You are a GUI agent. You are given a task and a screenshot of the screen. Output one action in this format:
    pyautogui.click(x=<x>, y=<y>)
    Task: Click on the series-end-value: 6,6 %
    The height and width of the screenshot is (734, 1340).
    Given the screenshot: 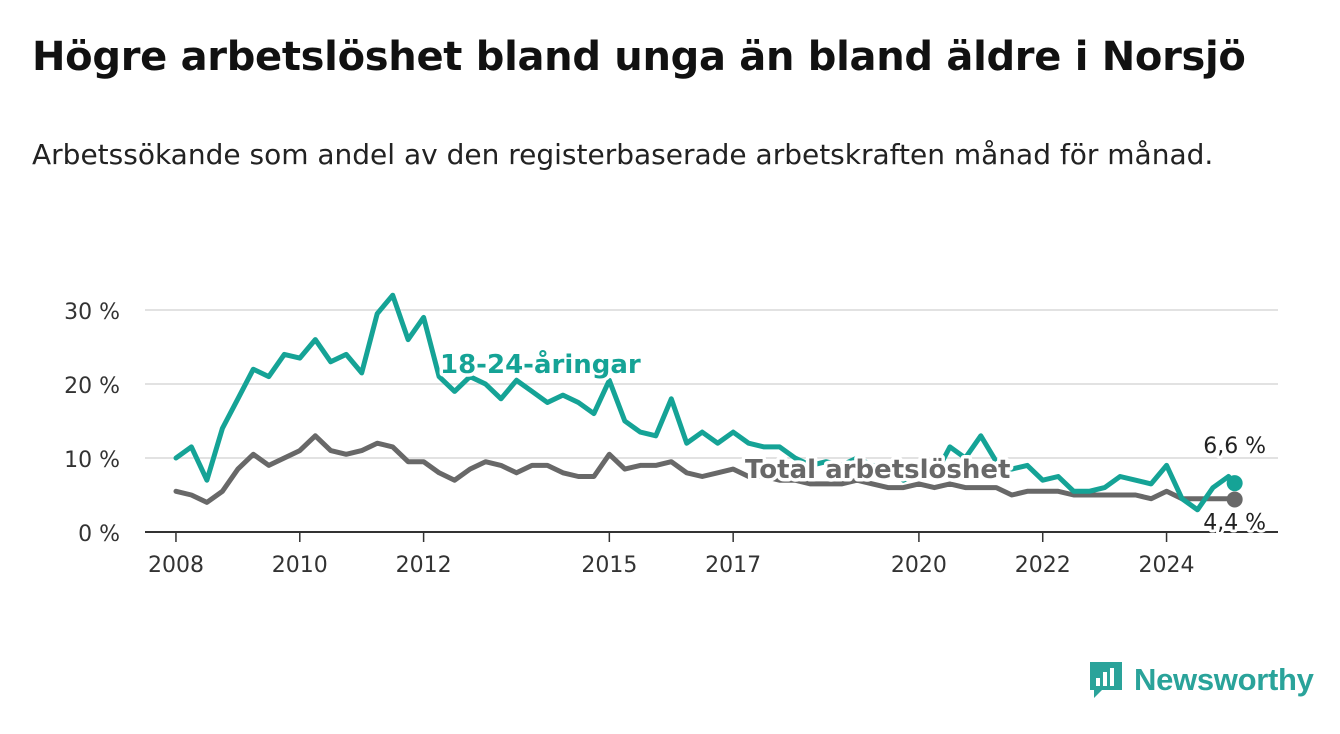 What is the action you would take?
    pyautogui.click(x=1234, y=446)
    